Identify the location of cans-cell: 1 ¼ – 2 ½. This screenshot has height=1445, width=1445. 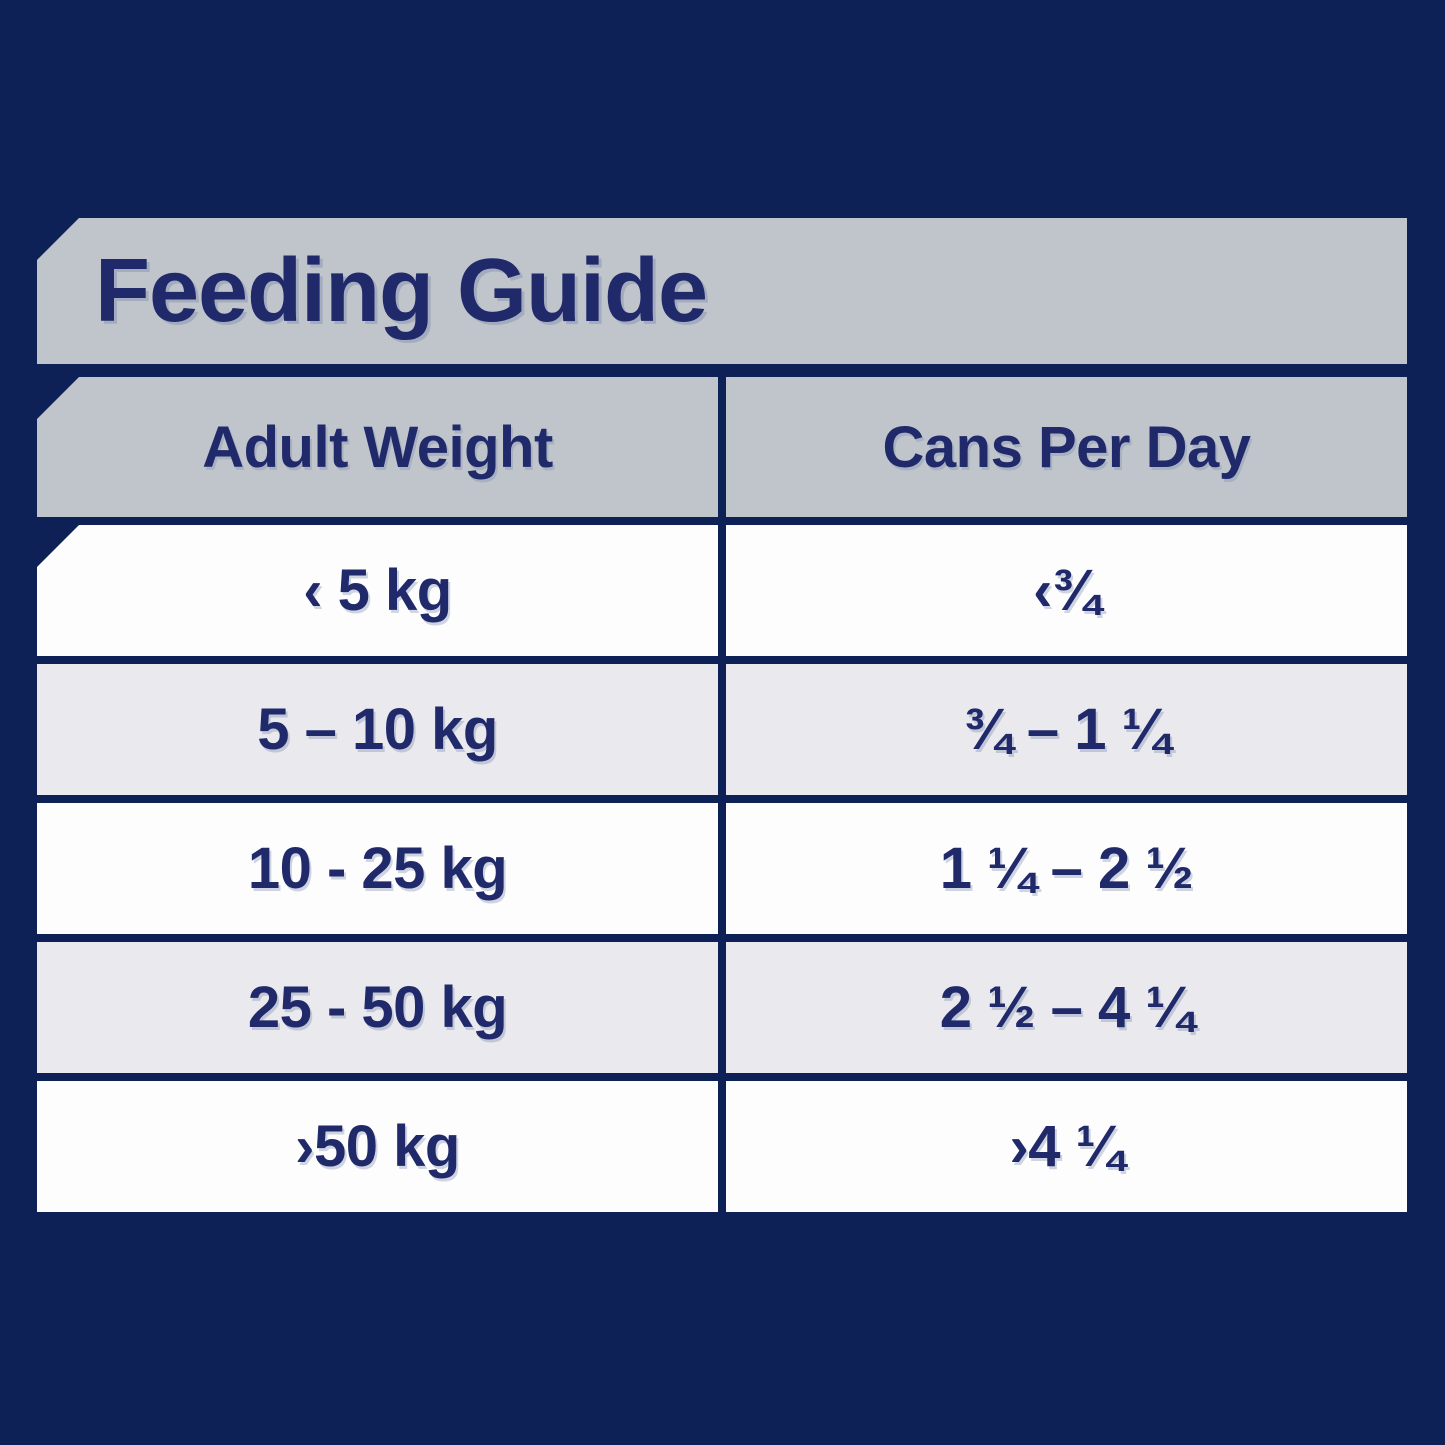
(1066, 868).